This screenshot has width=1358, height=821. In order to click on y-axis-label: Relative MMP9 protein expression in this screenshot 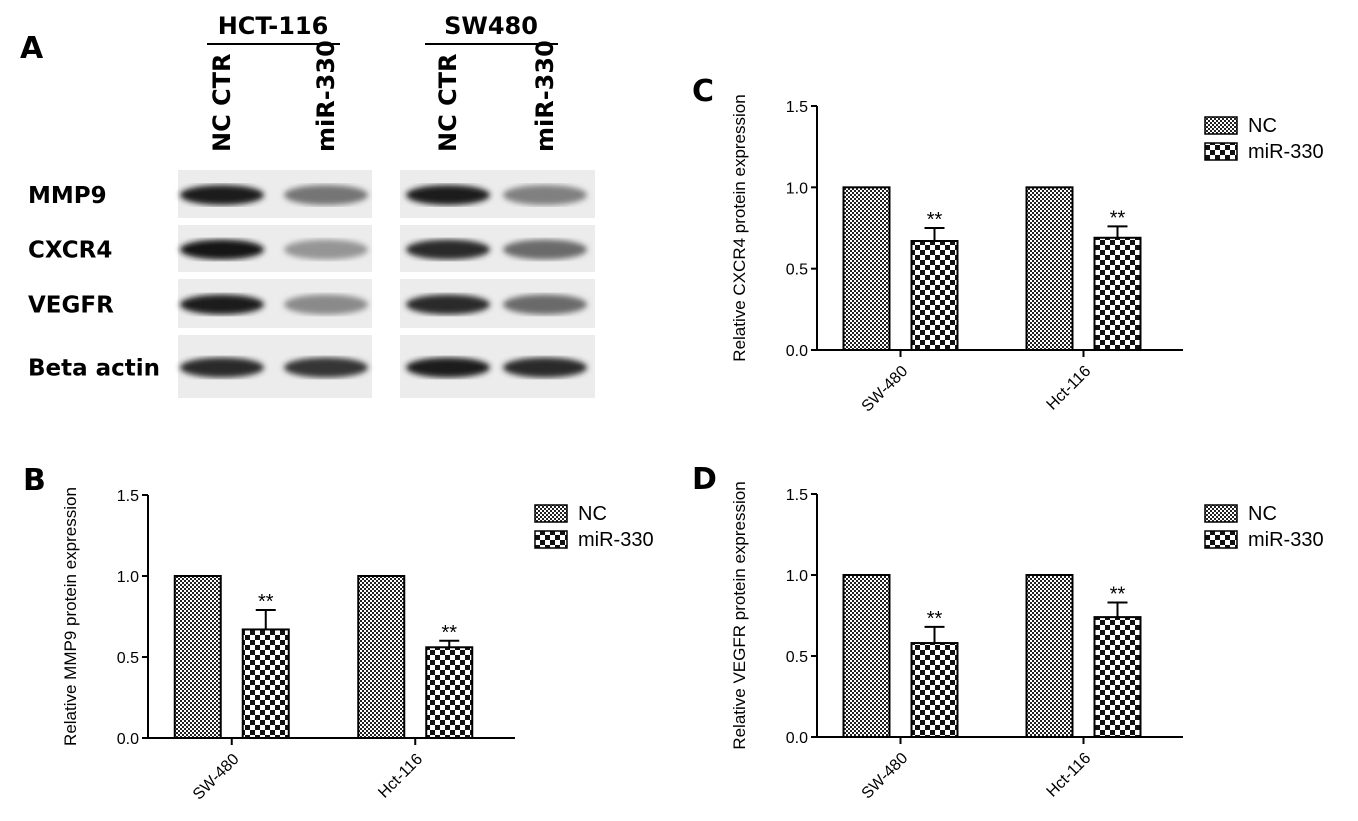, I will do `click(70, 616)`.